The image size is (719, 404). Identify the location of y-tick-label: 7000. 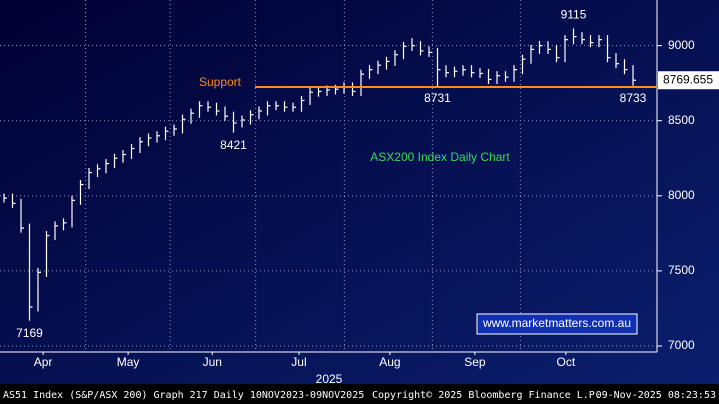
(681, 345).